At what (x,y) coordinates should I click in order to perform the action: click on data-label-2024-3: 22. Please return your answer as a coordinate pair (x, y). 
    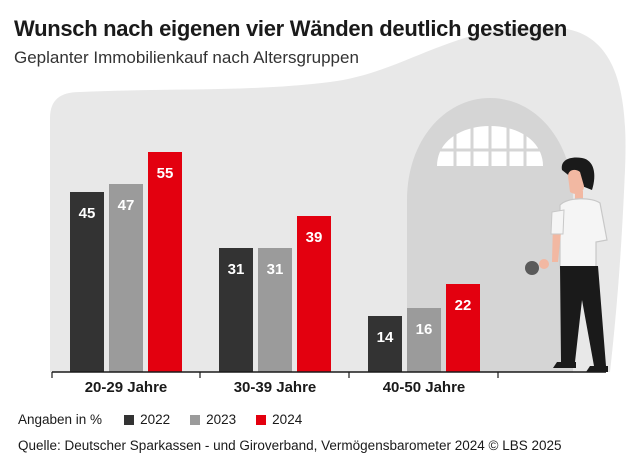
    Looking at the image, I should click on (463, 305).